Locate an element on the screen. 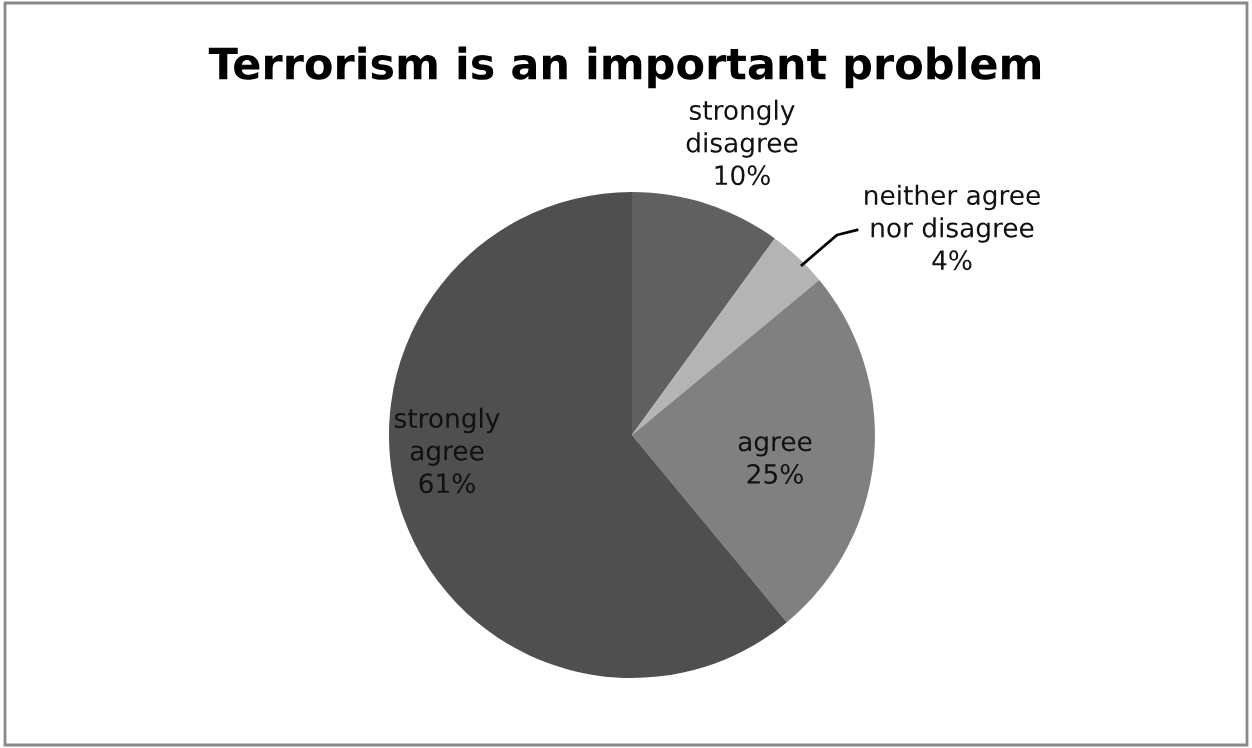  chart-title: Terrorism is an important problem is located at coordinates (624, 67).